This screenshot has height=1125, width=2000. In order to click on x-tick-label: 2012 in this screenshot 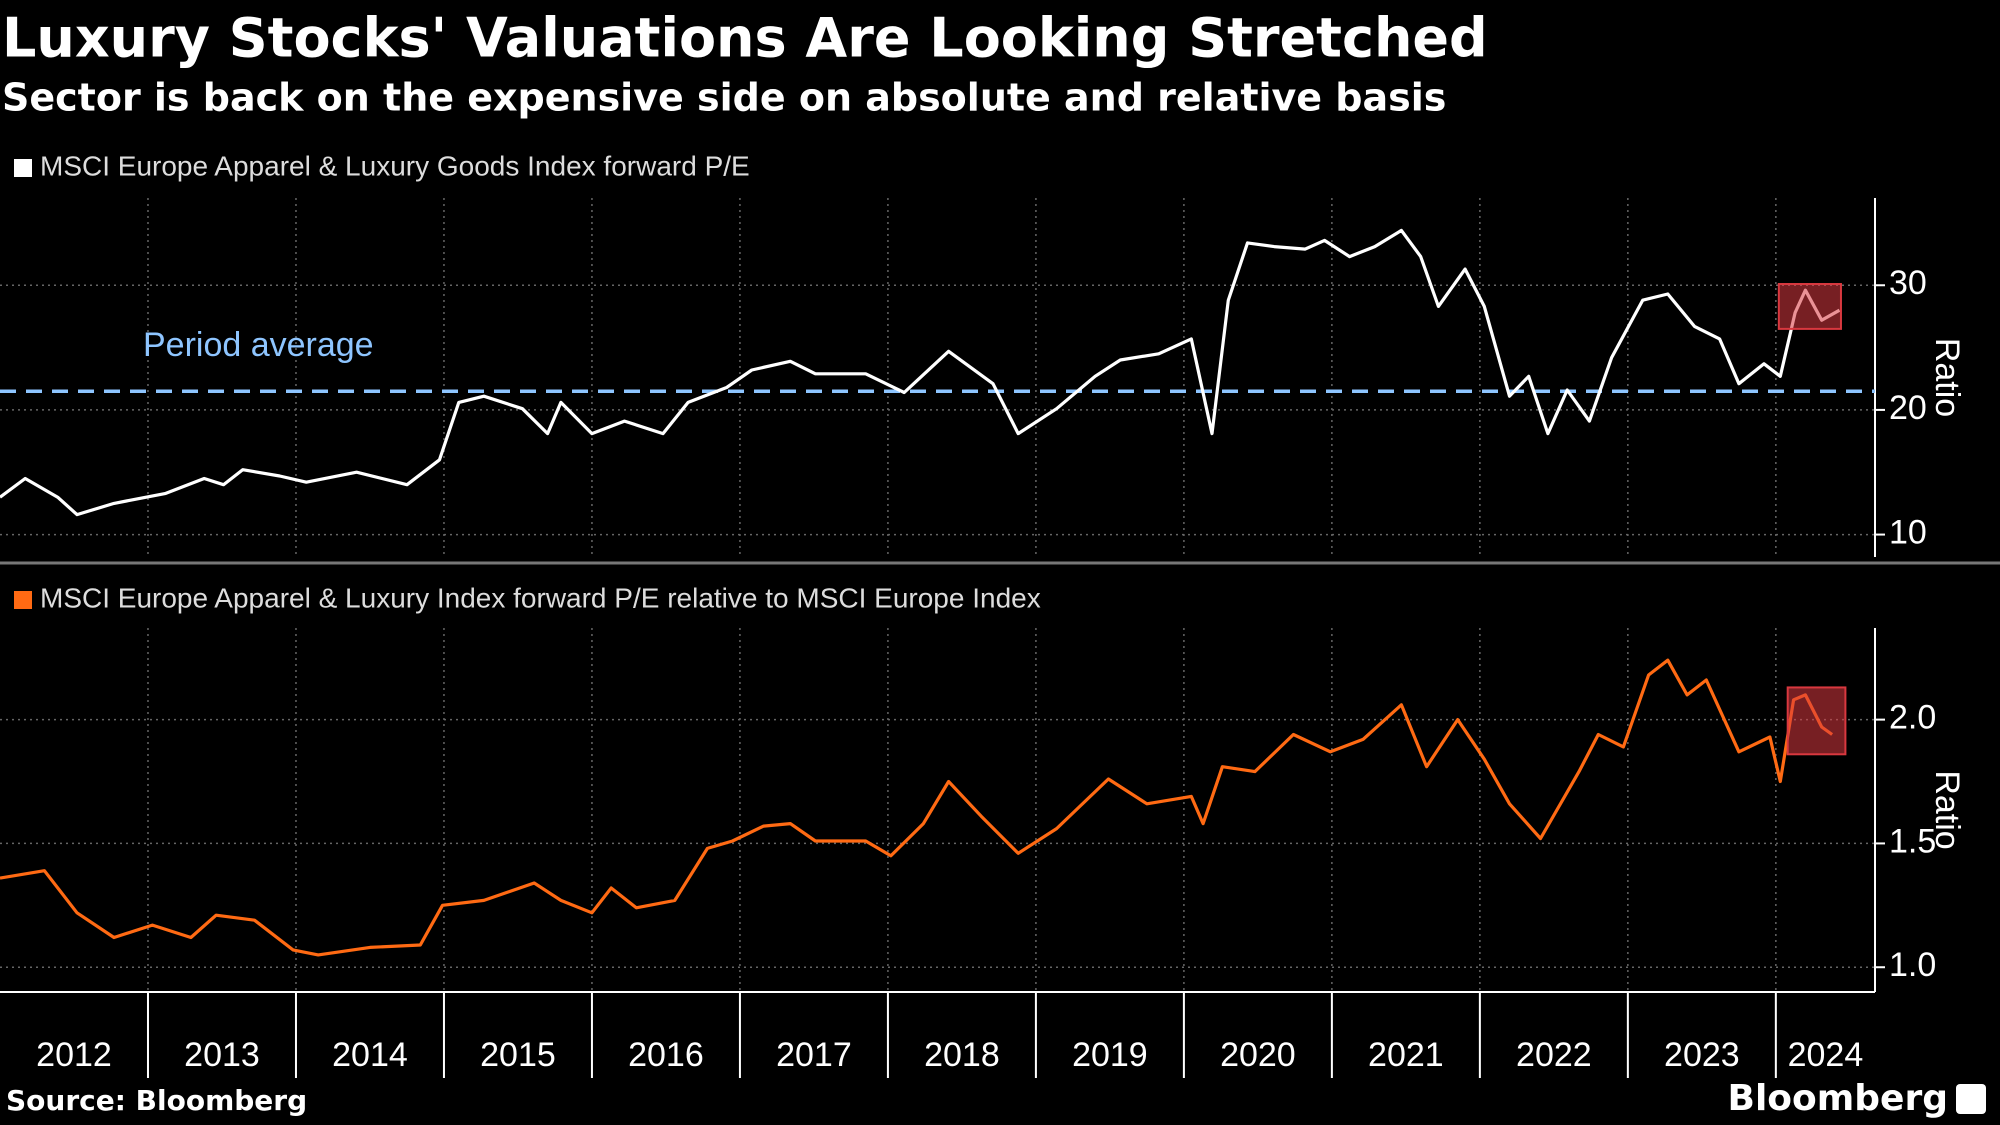, I will do `click(74, 1055)`.